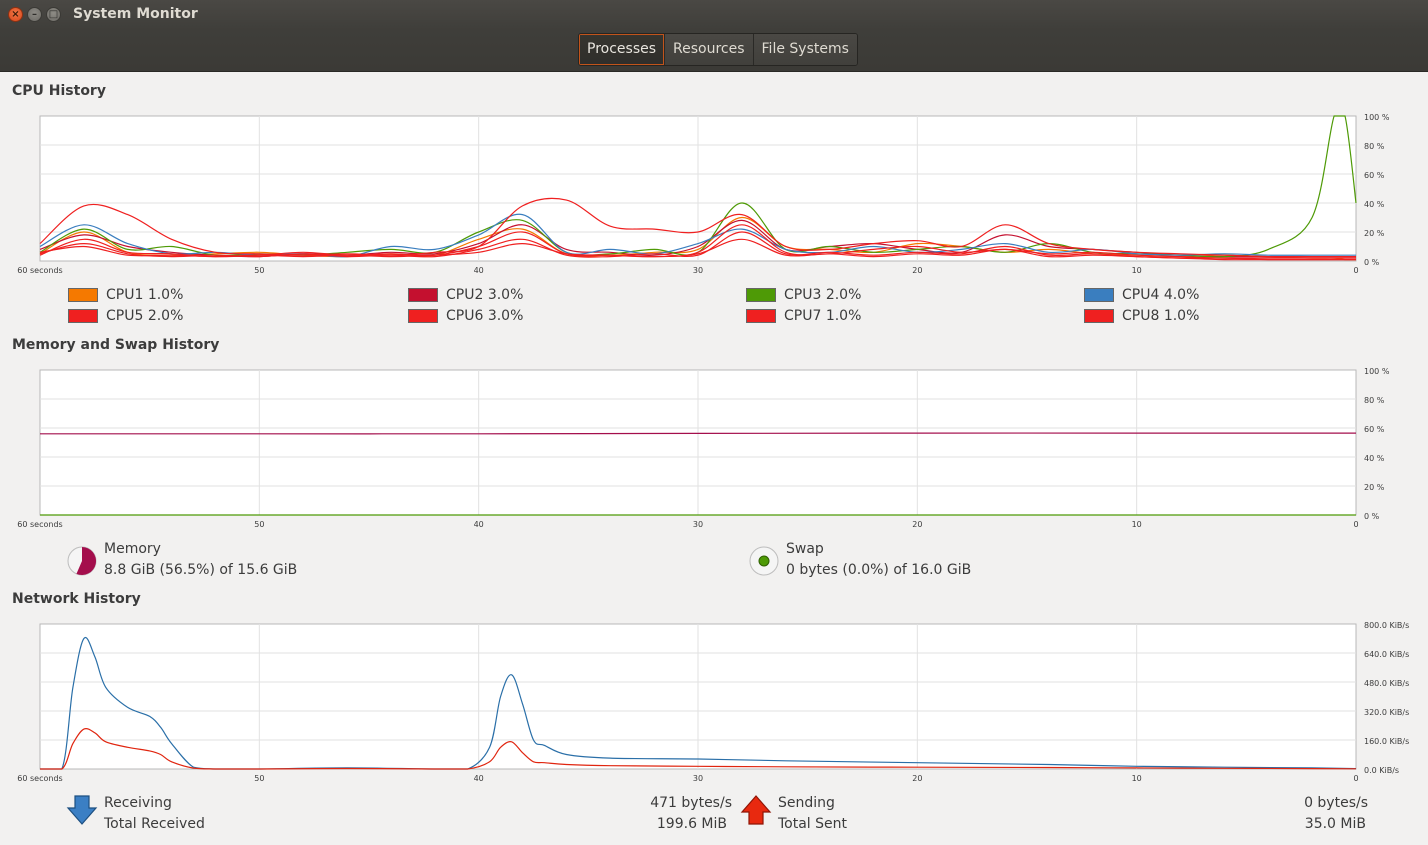  I want to click on maximize-window-button: □, so click(53, 14).